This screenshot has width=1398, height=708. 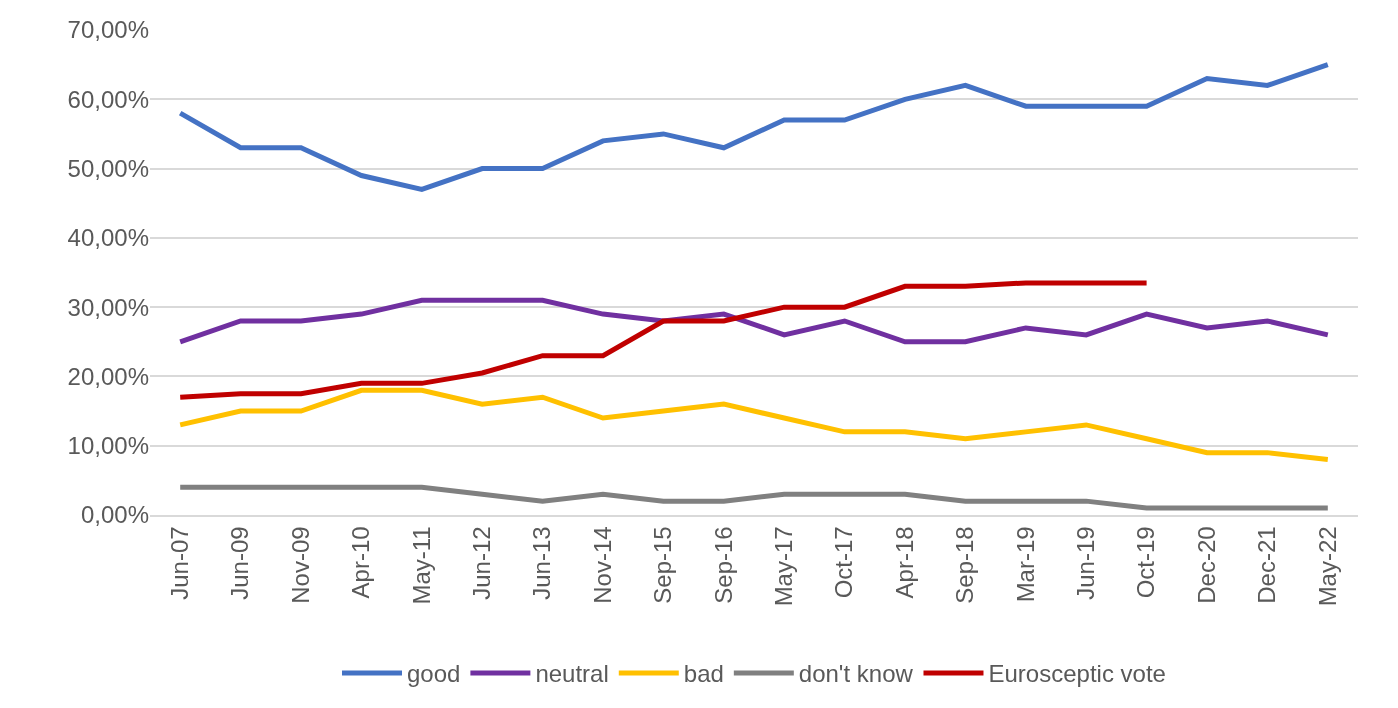 What do you see at coordinates (904, 562) in the screenshot?
I see `x-tick-label: Apr-18` at bounding box center [904, 562].